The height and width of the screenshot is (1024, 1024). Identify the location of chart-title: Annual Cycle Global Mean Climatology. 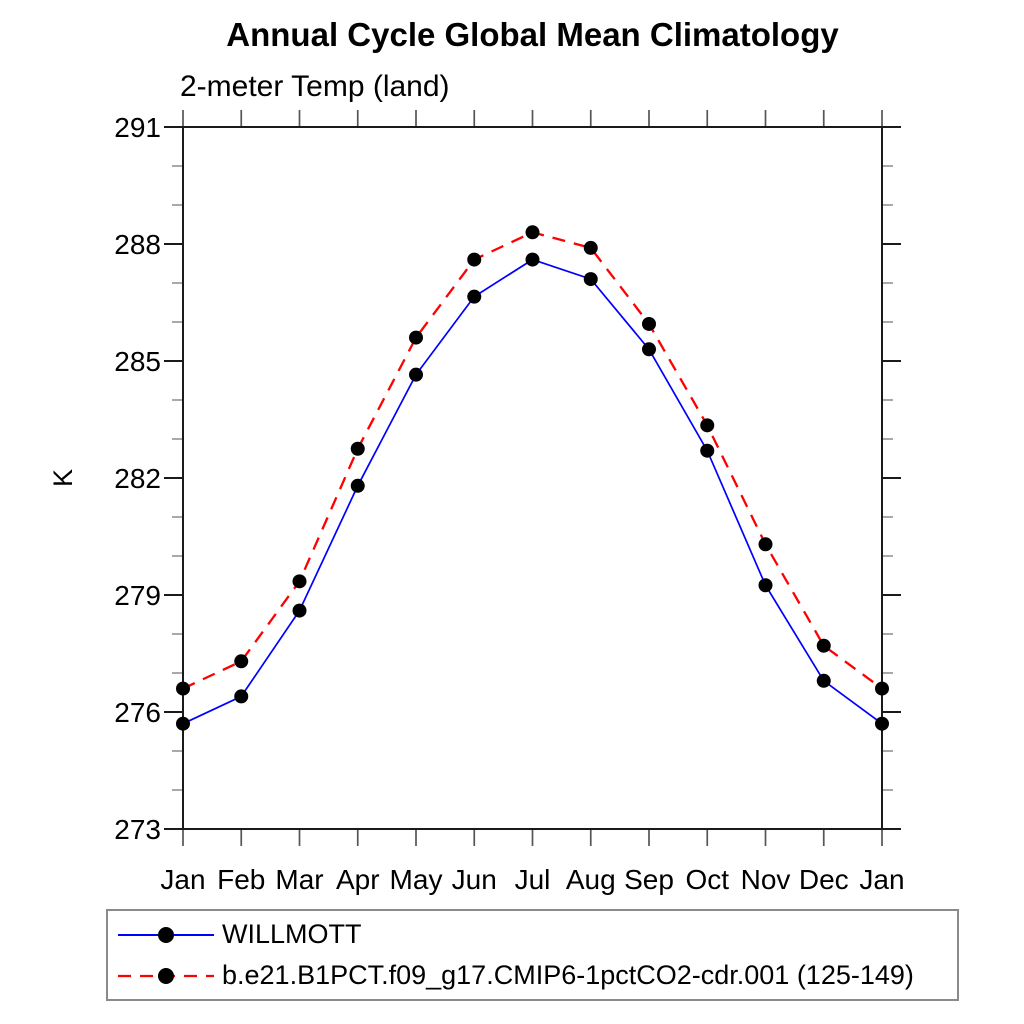
(532, 34).